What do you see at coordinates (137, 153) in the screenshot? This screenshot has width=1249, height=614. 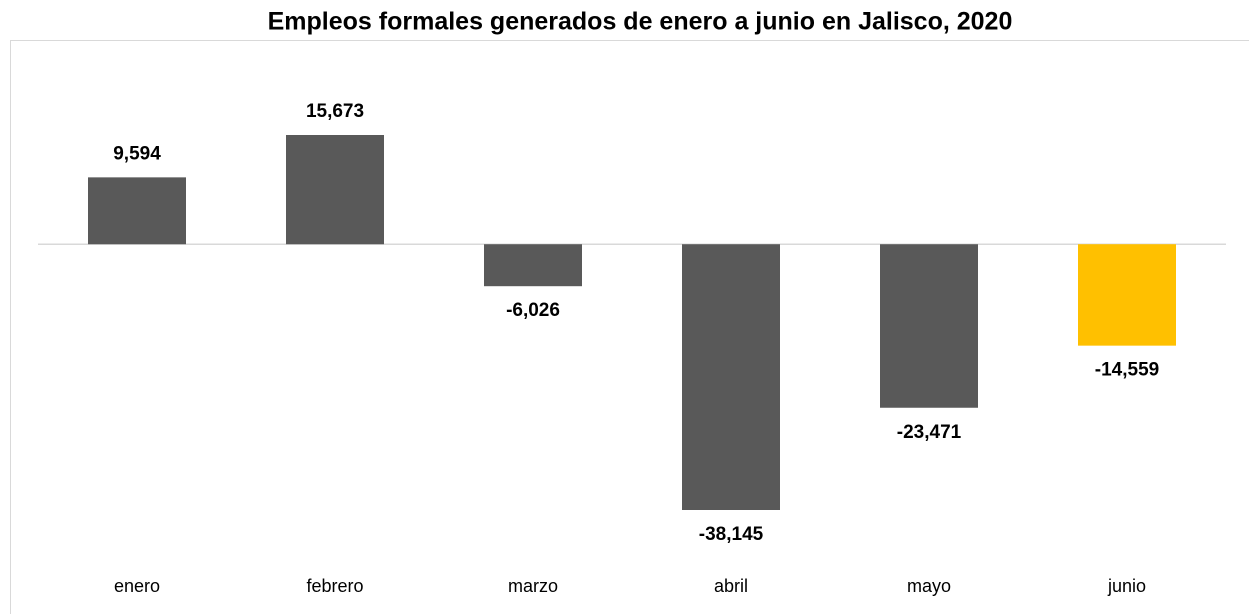 I see `value-label: 9,594` at bounding box center [137, 153].